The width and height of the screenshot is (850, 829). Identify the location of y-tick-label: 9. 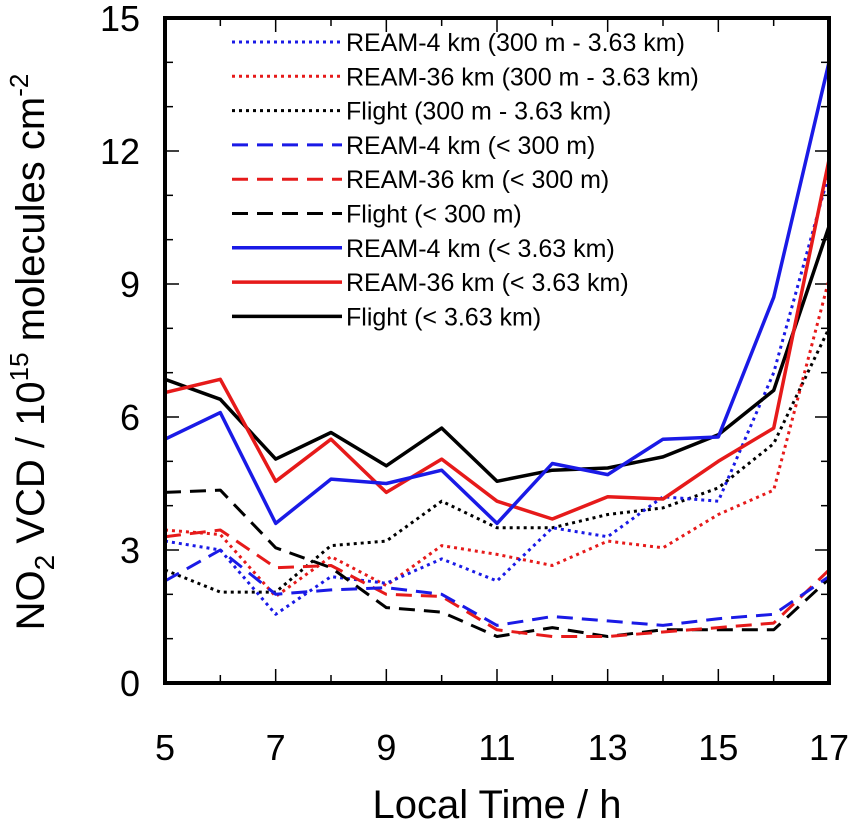
(130, 284).